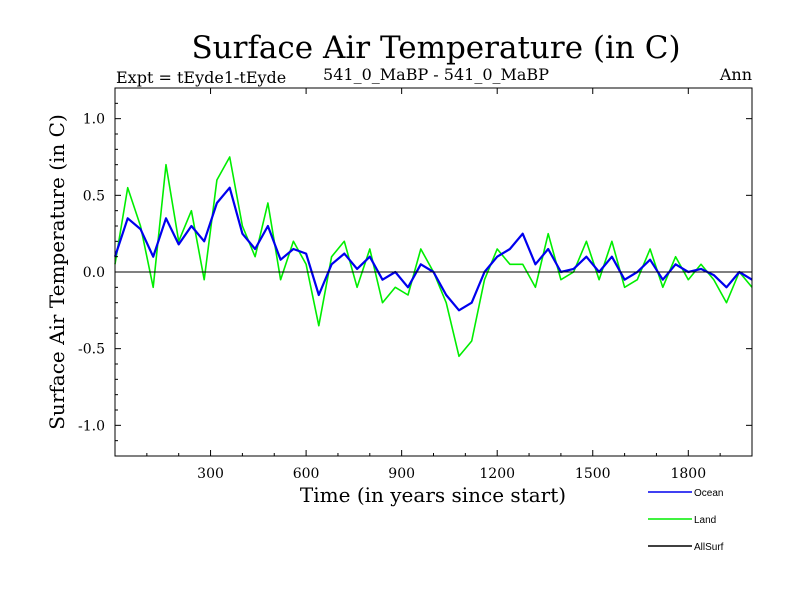  I want to click on y-tick-label: -0.5, so click(91, 350).